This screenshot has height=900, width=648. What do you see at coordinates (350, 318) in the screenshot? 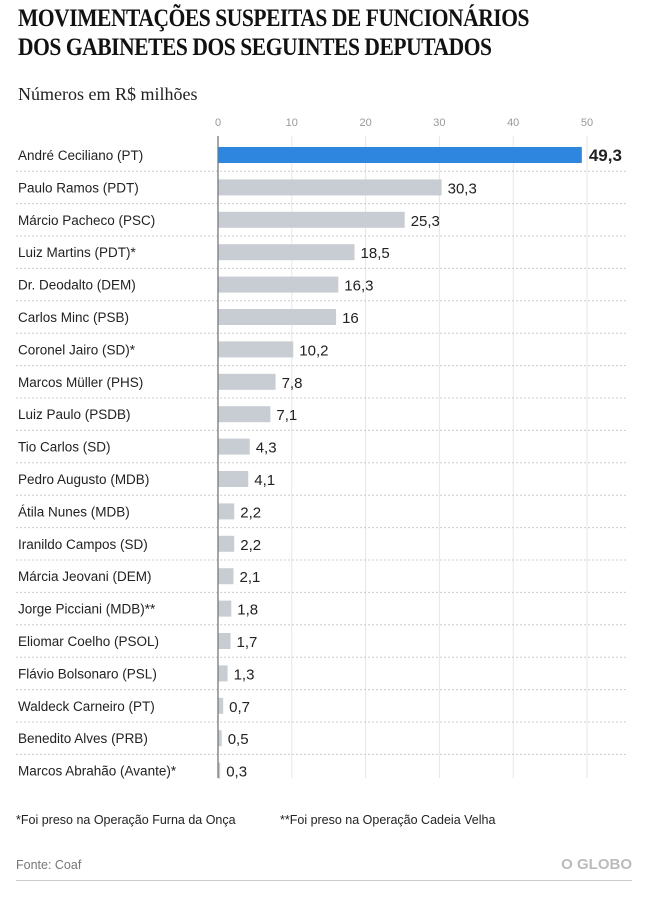
I see `value-label: 16` at bounding box center [350, 318].